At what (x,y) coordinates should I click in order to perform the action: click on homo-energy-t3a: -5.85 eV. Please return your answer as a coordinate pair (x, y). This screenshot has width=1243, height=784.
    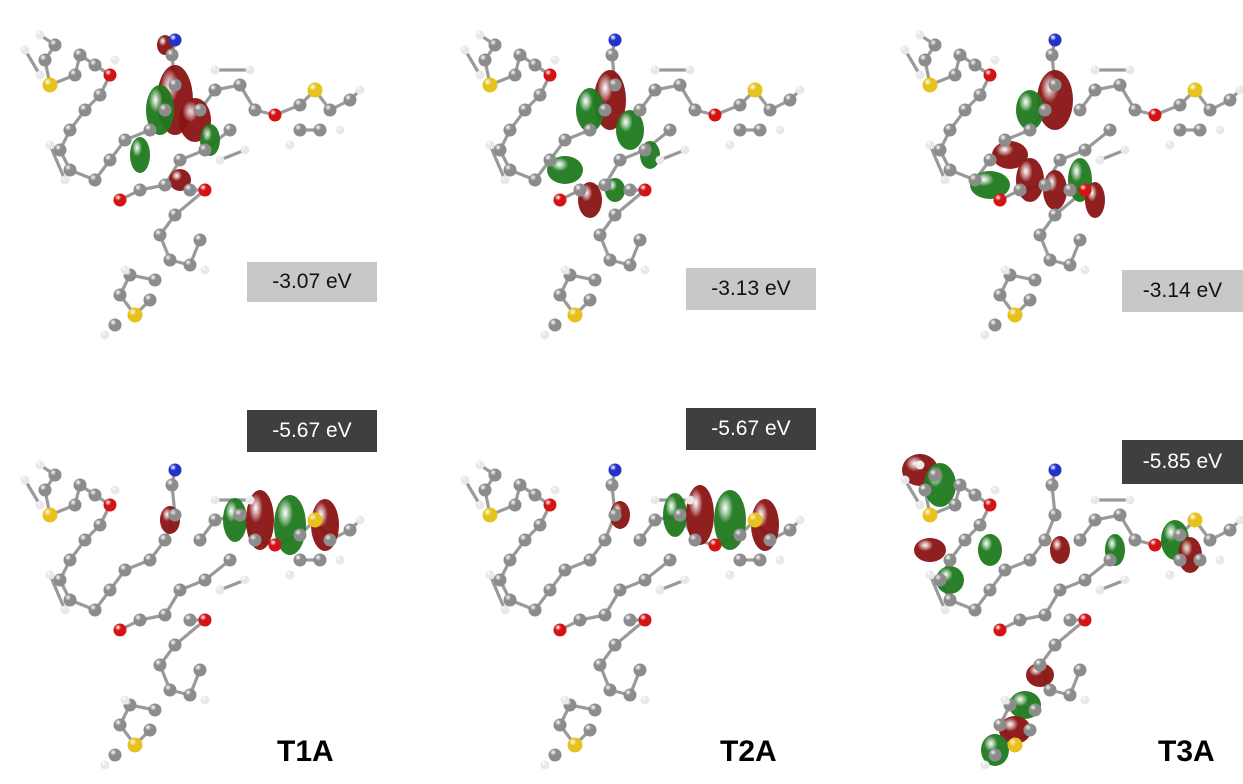
    Looking at the image, I should click on (1182, 462).